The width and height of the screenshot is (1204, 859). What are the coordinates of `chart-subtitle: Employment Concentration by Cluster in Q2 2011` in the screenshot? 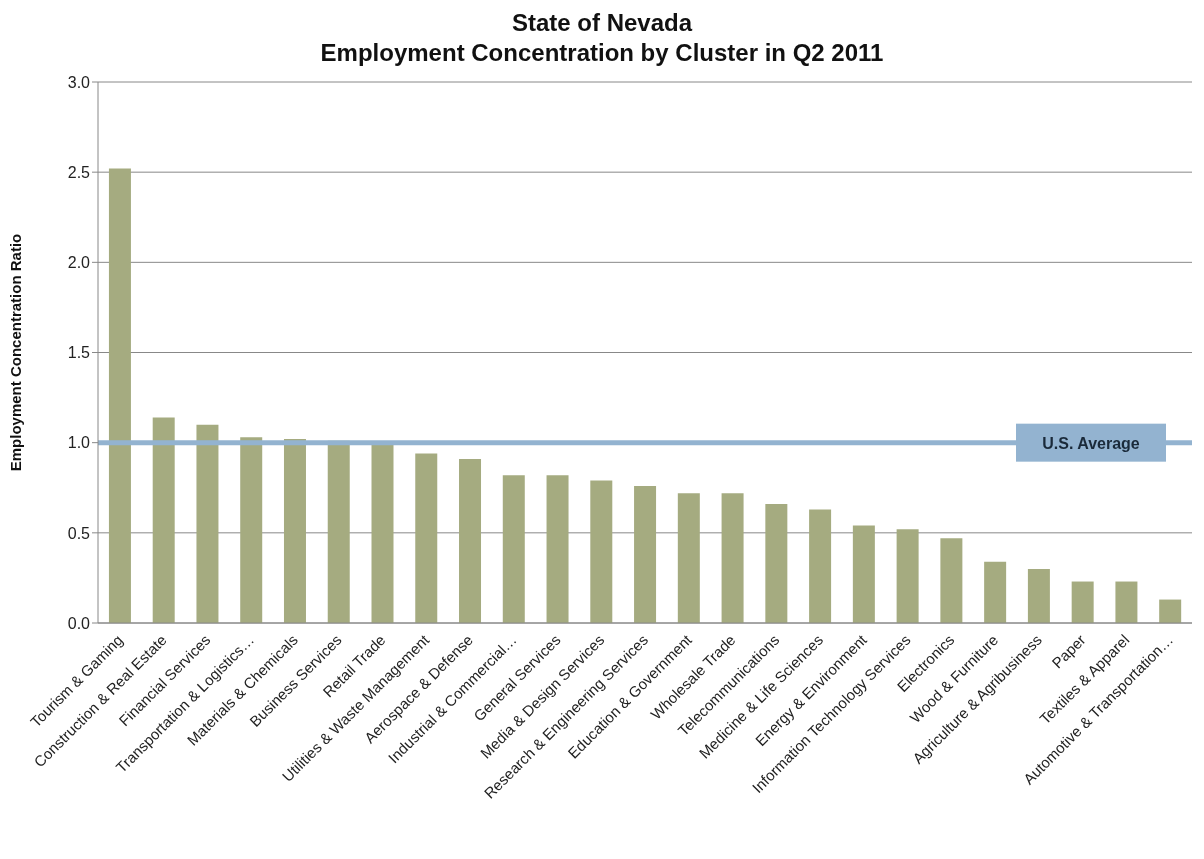 It's located at (602, 53).